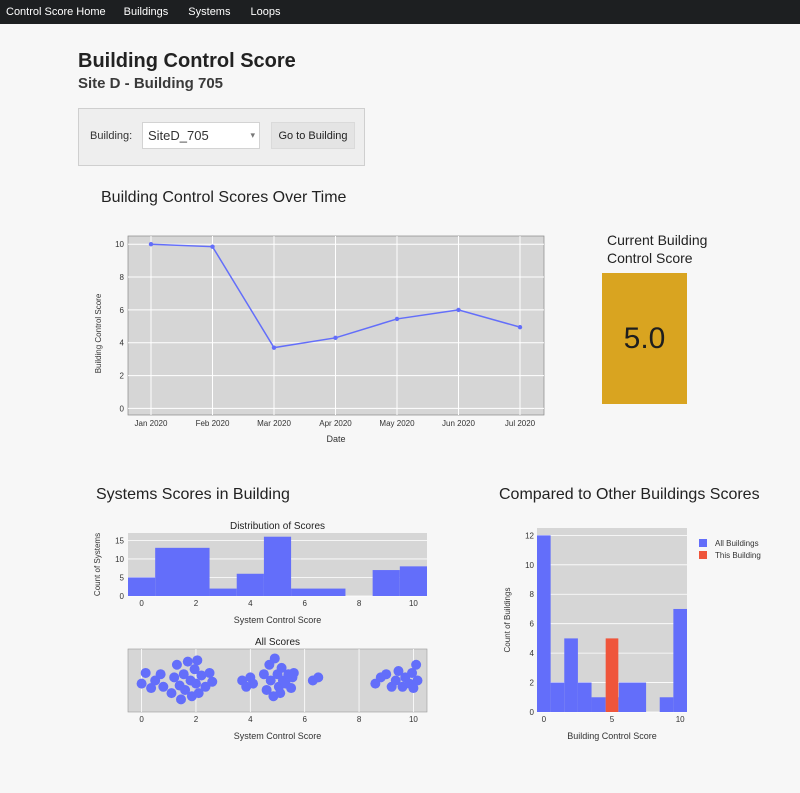 This screenshot has height=793, width=800. Describe the element at coordinates (119, 559) in the screenshot. I see `systems-hist-ytick-label: 10` at that location.